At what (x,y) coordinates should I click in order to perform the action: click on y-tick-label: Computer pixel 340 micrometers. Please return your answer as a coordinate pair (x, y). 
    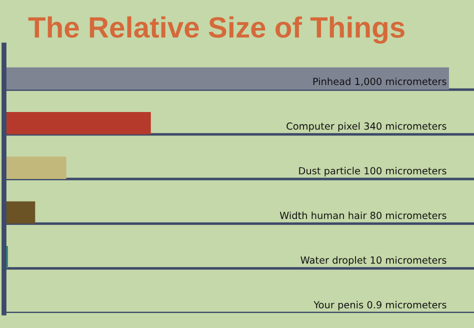
    Looking at the image, I should click on (366, 127).